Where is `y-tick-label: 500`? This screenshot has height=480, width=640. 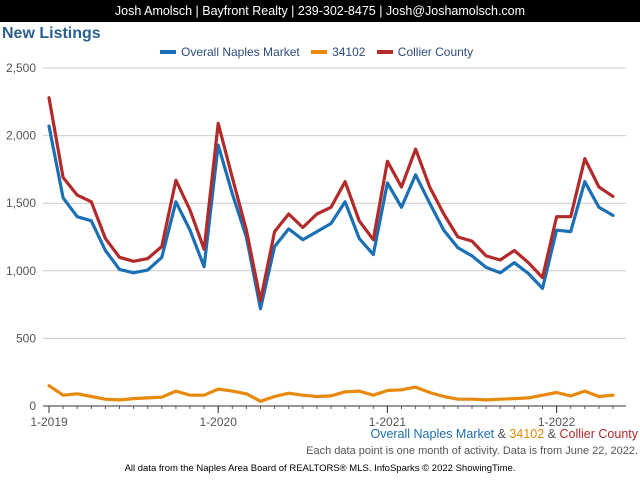 y-tick-label: 500 is located at coordinates (26, 338).